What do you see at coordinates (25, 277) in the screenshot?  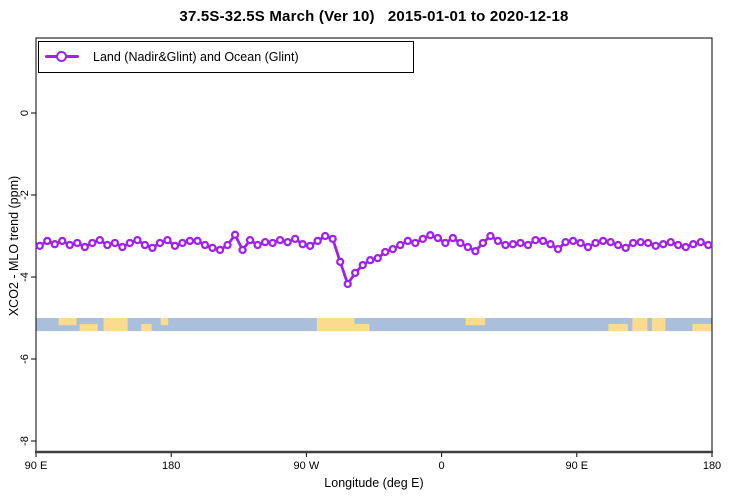 I see `y-tick-label: -4` at bounding box center [25, 277].